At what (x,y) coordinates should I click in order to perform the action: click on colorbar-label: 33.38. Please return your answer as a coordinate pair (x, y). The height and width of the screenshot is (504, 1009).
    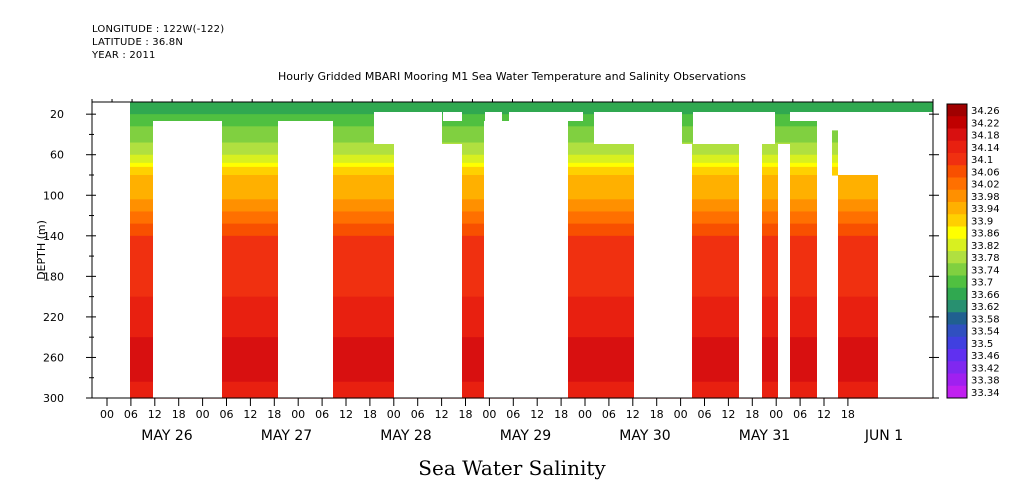
    Looking at the image, I should click on (985, 381).